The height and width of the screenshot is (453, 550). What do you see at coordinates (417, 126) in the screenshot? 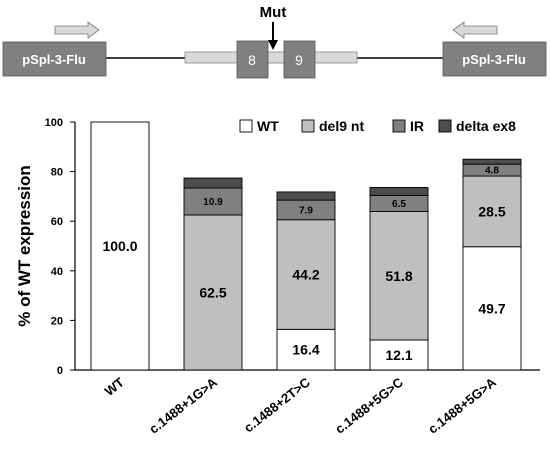
I see `legend-label: IR` at bounding box center [417, 126].